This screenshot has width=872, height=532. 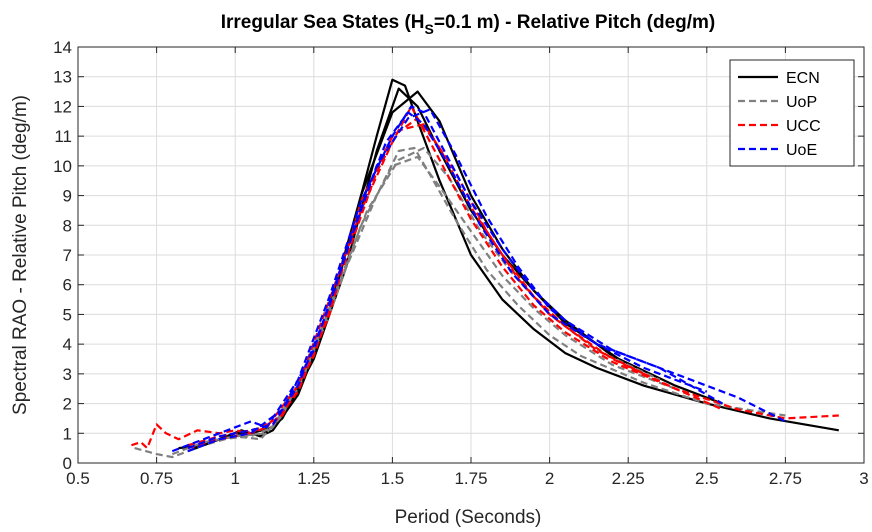 What do you see at coordinates (67, 196) in the screenshot?
I see `y-tick-label: 9` at bounding box center [67, 196].